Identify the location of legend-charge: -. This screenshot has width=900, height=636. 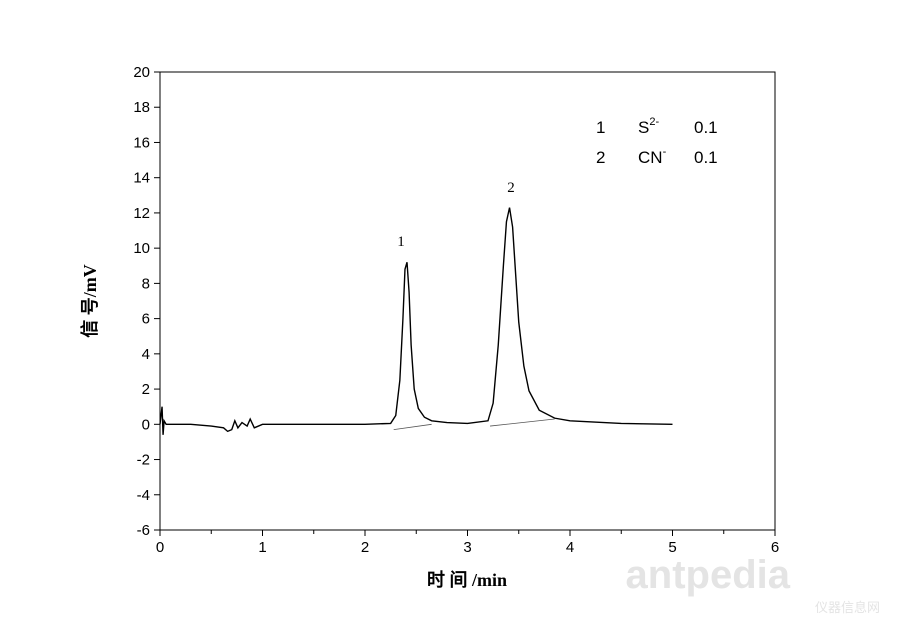
(665, 152).